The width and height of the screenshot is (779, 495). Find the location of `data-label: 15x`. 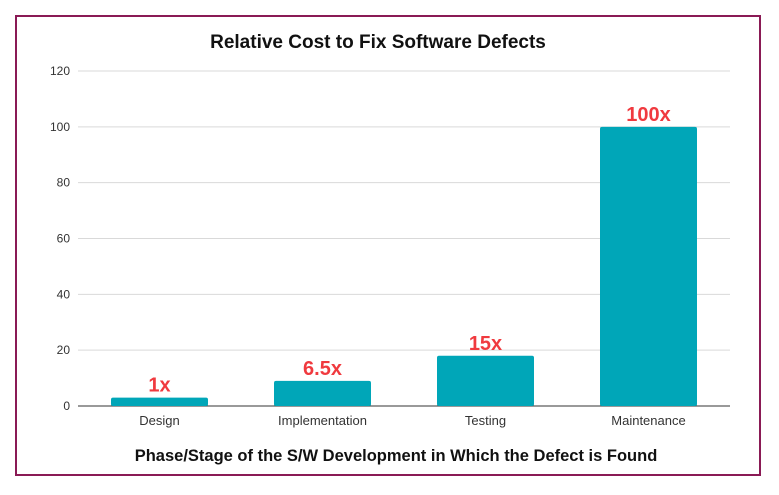

data-label: 15x is located at coordinates (485, 344).